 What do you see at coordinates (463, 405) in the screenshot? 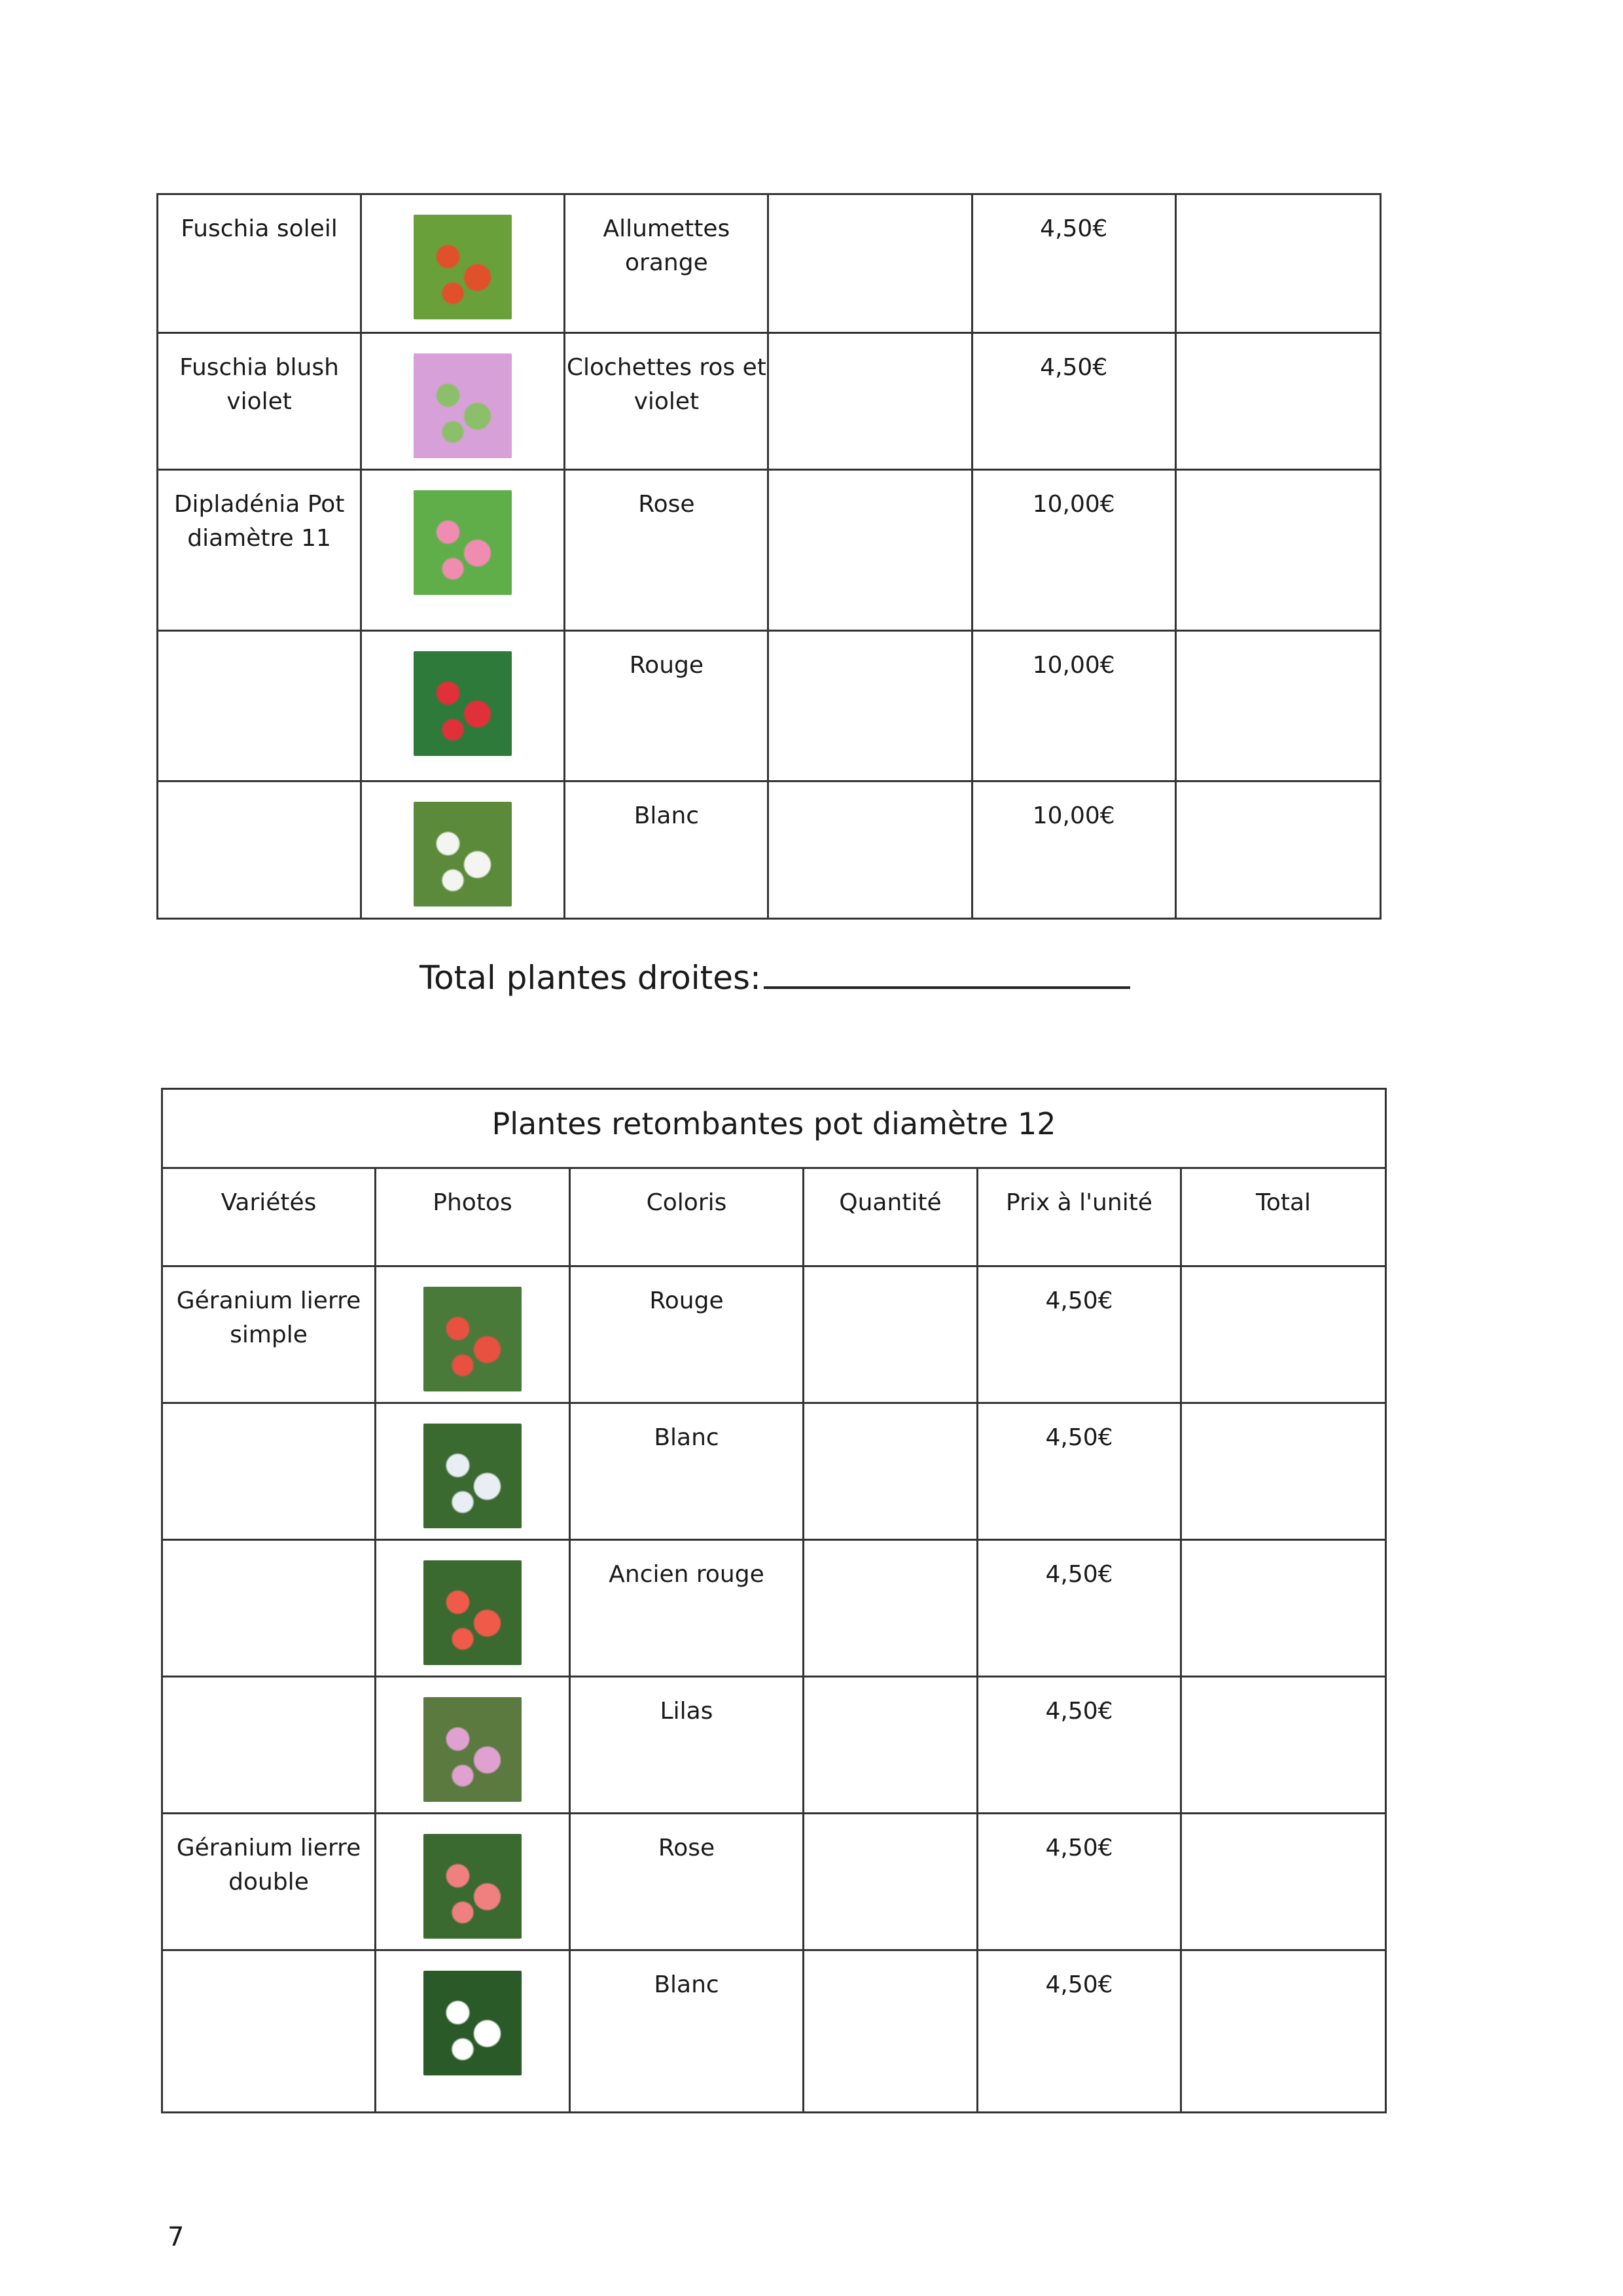
I see `fuchsia-pink-photo` at bounding box center [463, 405].